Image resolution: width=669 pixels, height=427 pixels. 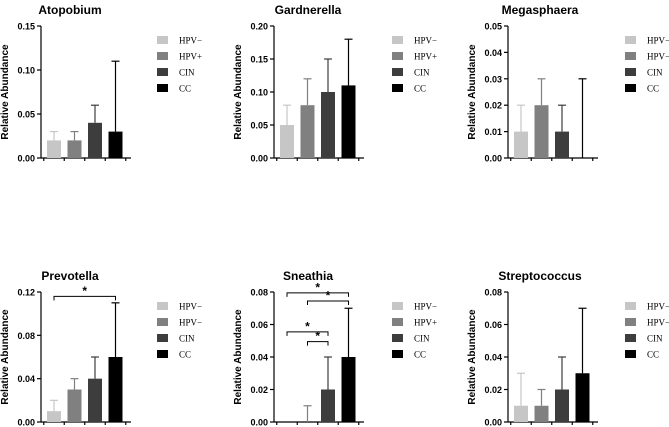 What do you see at coordinates (26, 293) in the screenshot?
I see `y-tick-label: 0.12` at bounding box center [26, 293].